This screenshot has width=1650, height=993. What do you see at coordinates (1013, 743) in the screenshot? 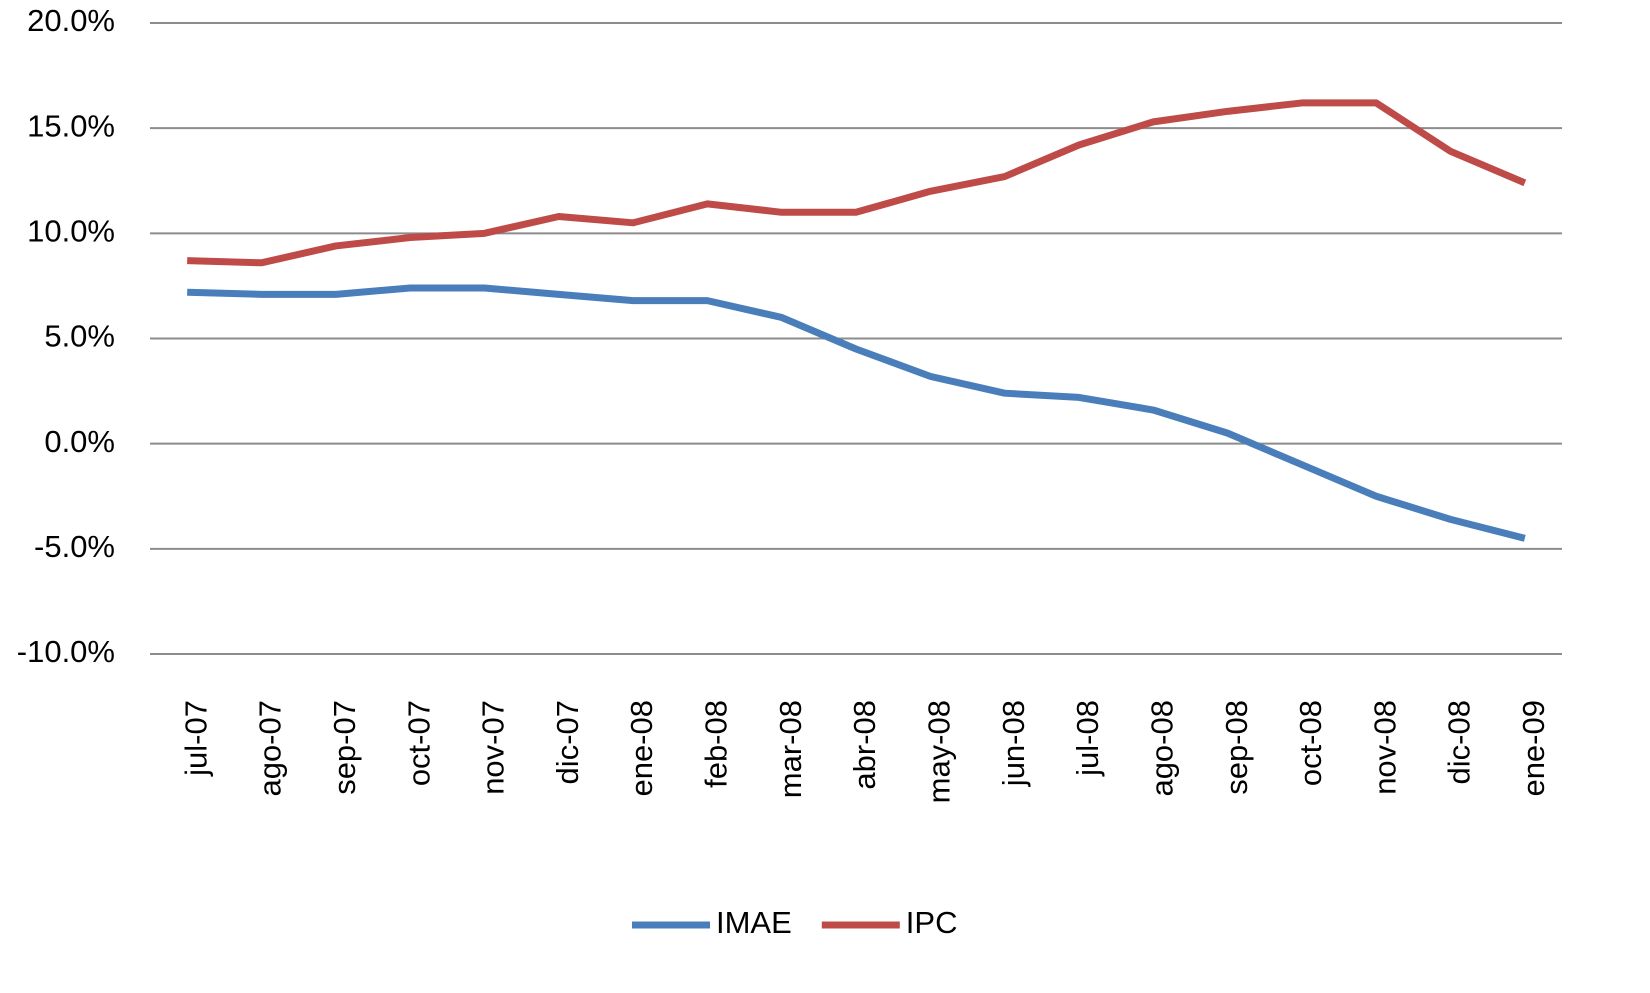
I see `x-tick-label: jun-08` at bounding box center [1013, 743].